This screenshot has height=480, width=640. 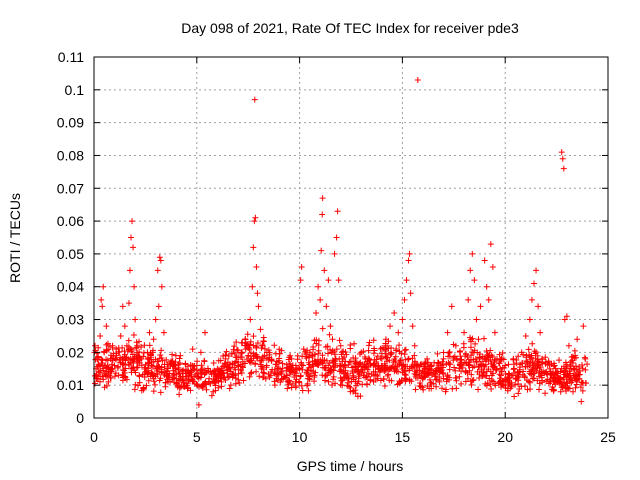 What do you see at coordinates (70, 385) in the screenshot?
I see `y-tick-label: 0.01` at bounding box center [70, 385].